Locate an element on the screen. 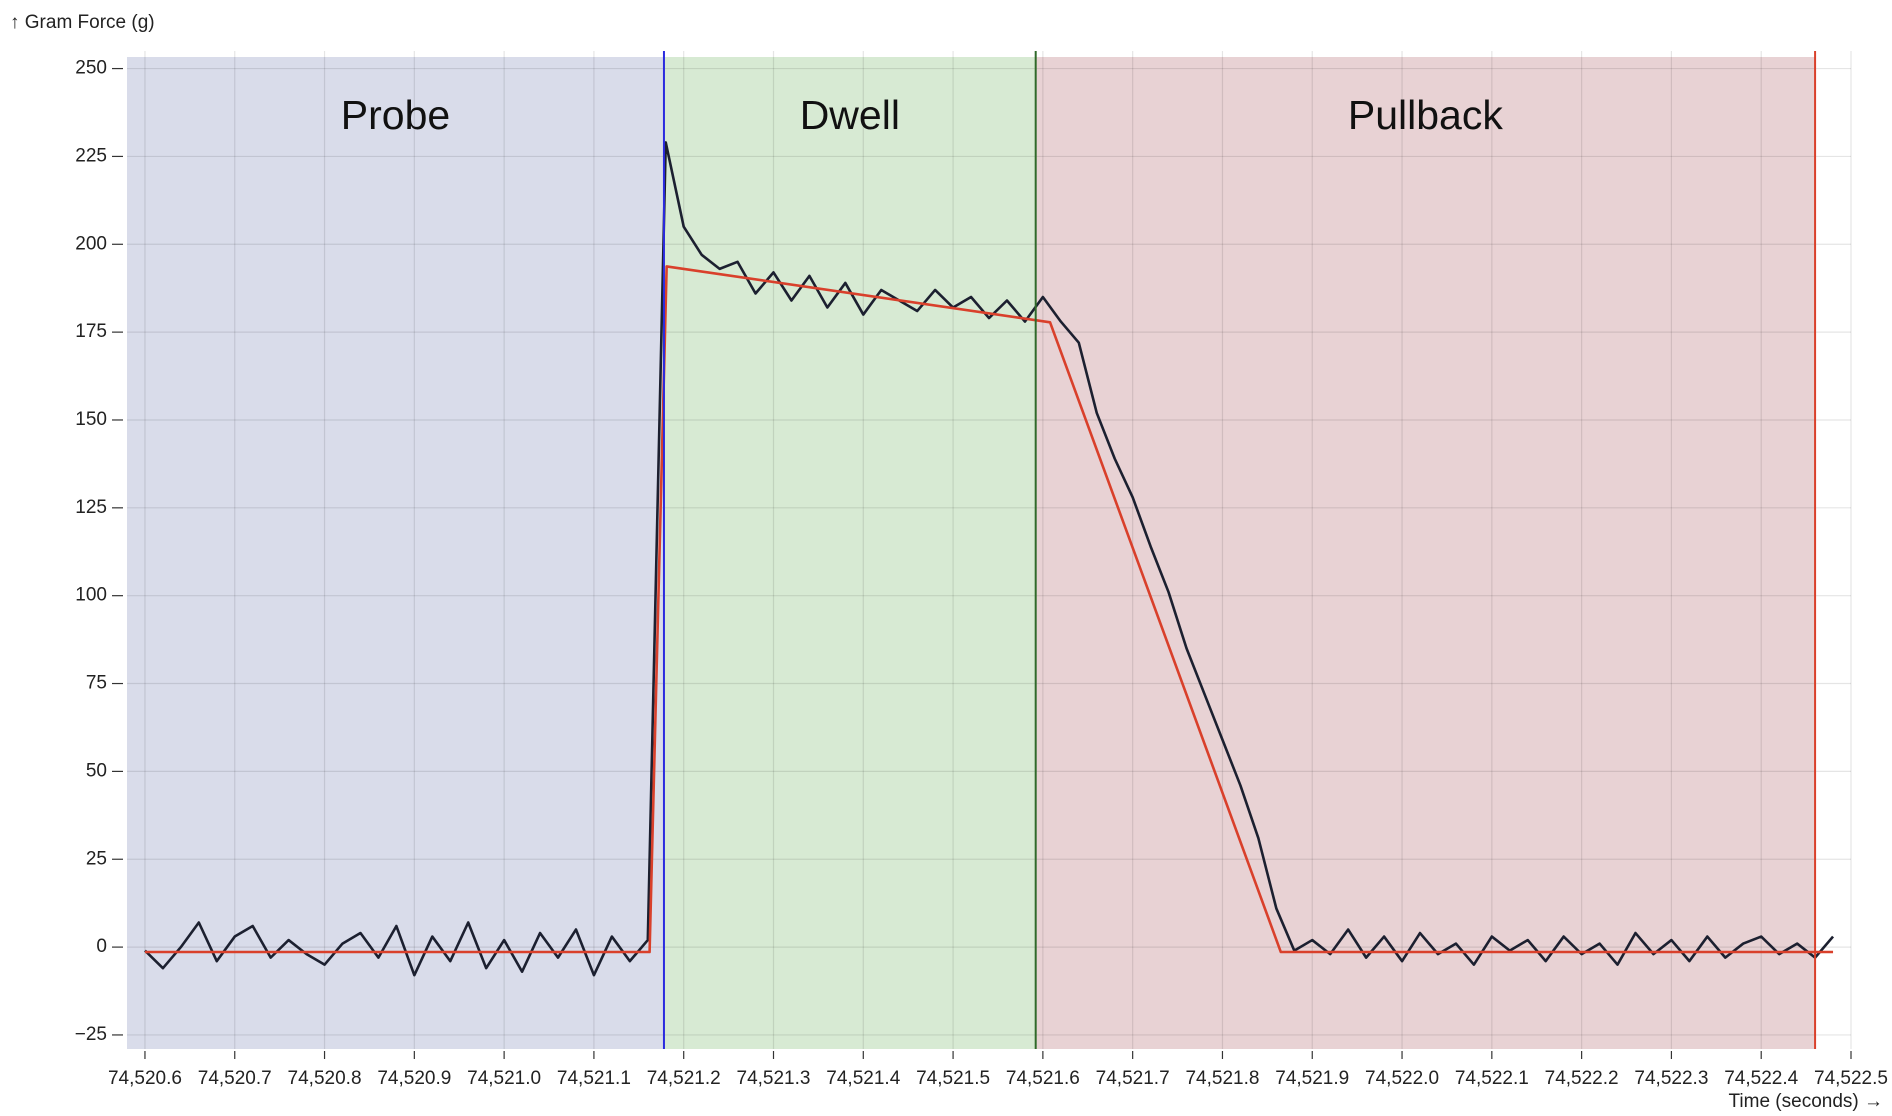  y-axis-label: ↑ Gram Force (g) is located at coordinates (82, 22).